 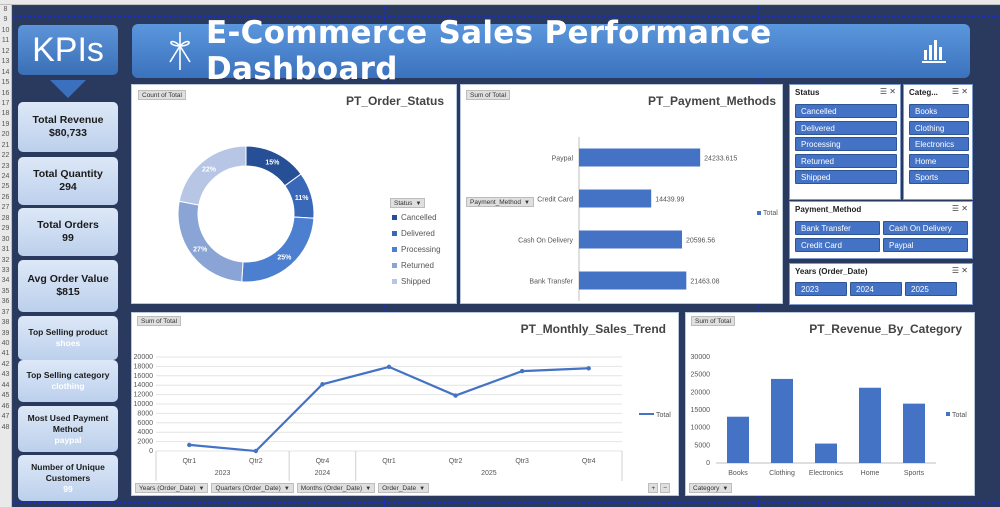 I want to click on slicer-item-books: Books, so click(x=939, y=111).